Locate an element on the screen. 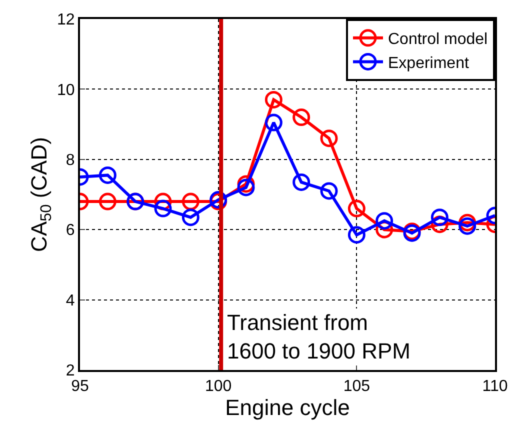 This screenshot has height=430, width=520. y-tick-label: 4 is located at coordinates (70, 301).